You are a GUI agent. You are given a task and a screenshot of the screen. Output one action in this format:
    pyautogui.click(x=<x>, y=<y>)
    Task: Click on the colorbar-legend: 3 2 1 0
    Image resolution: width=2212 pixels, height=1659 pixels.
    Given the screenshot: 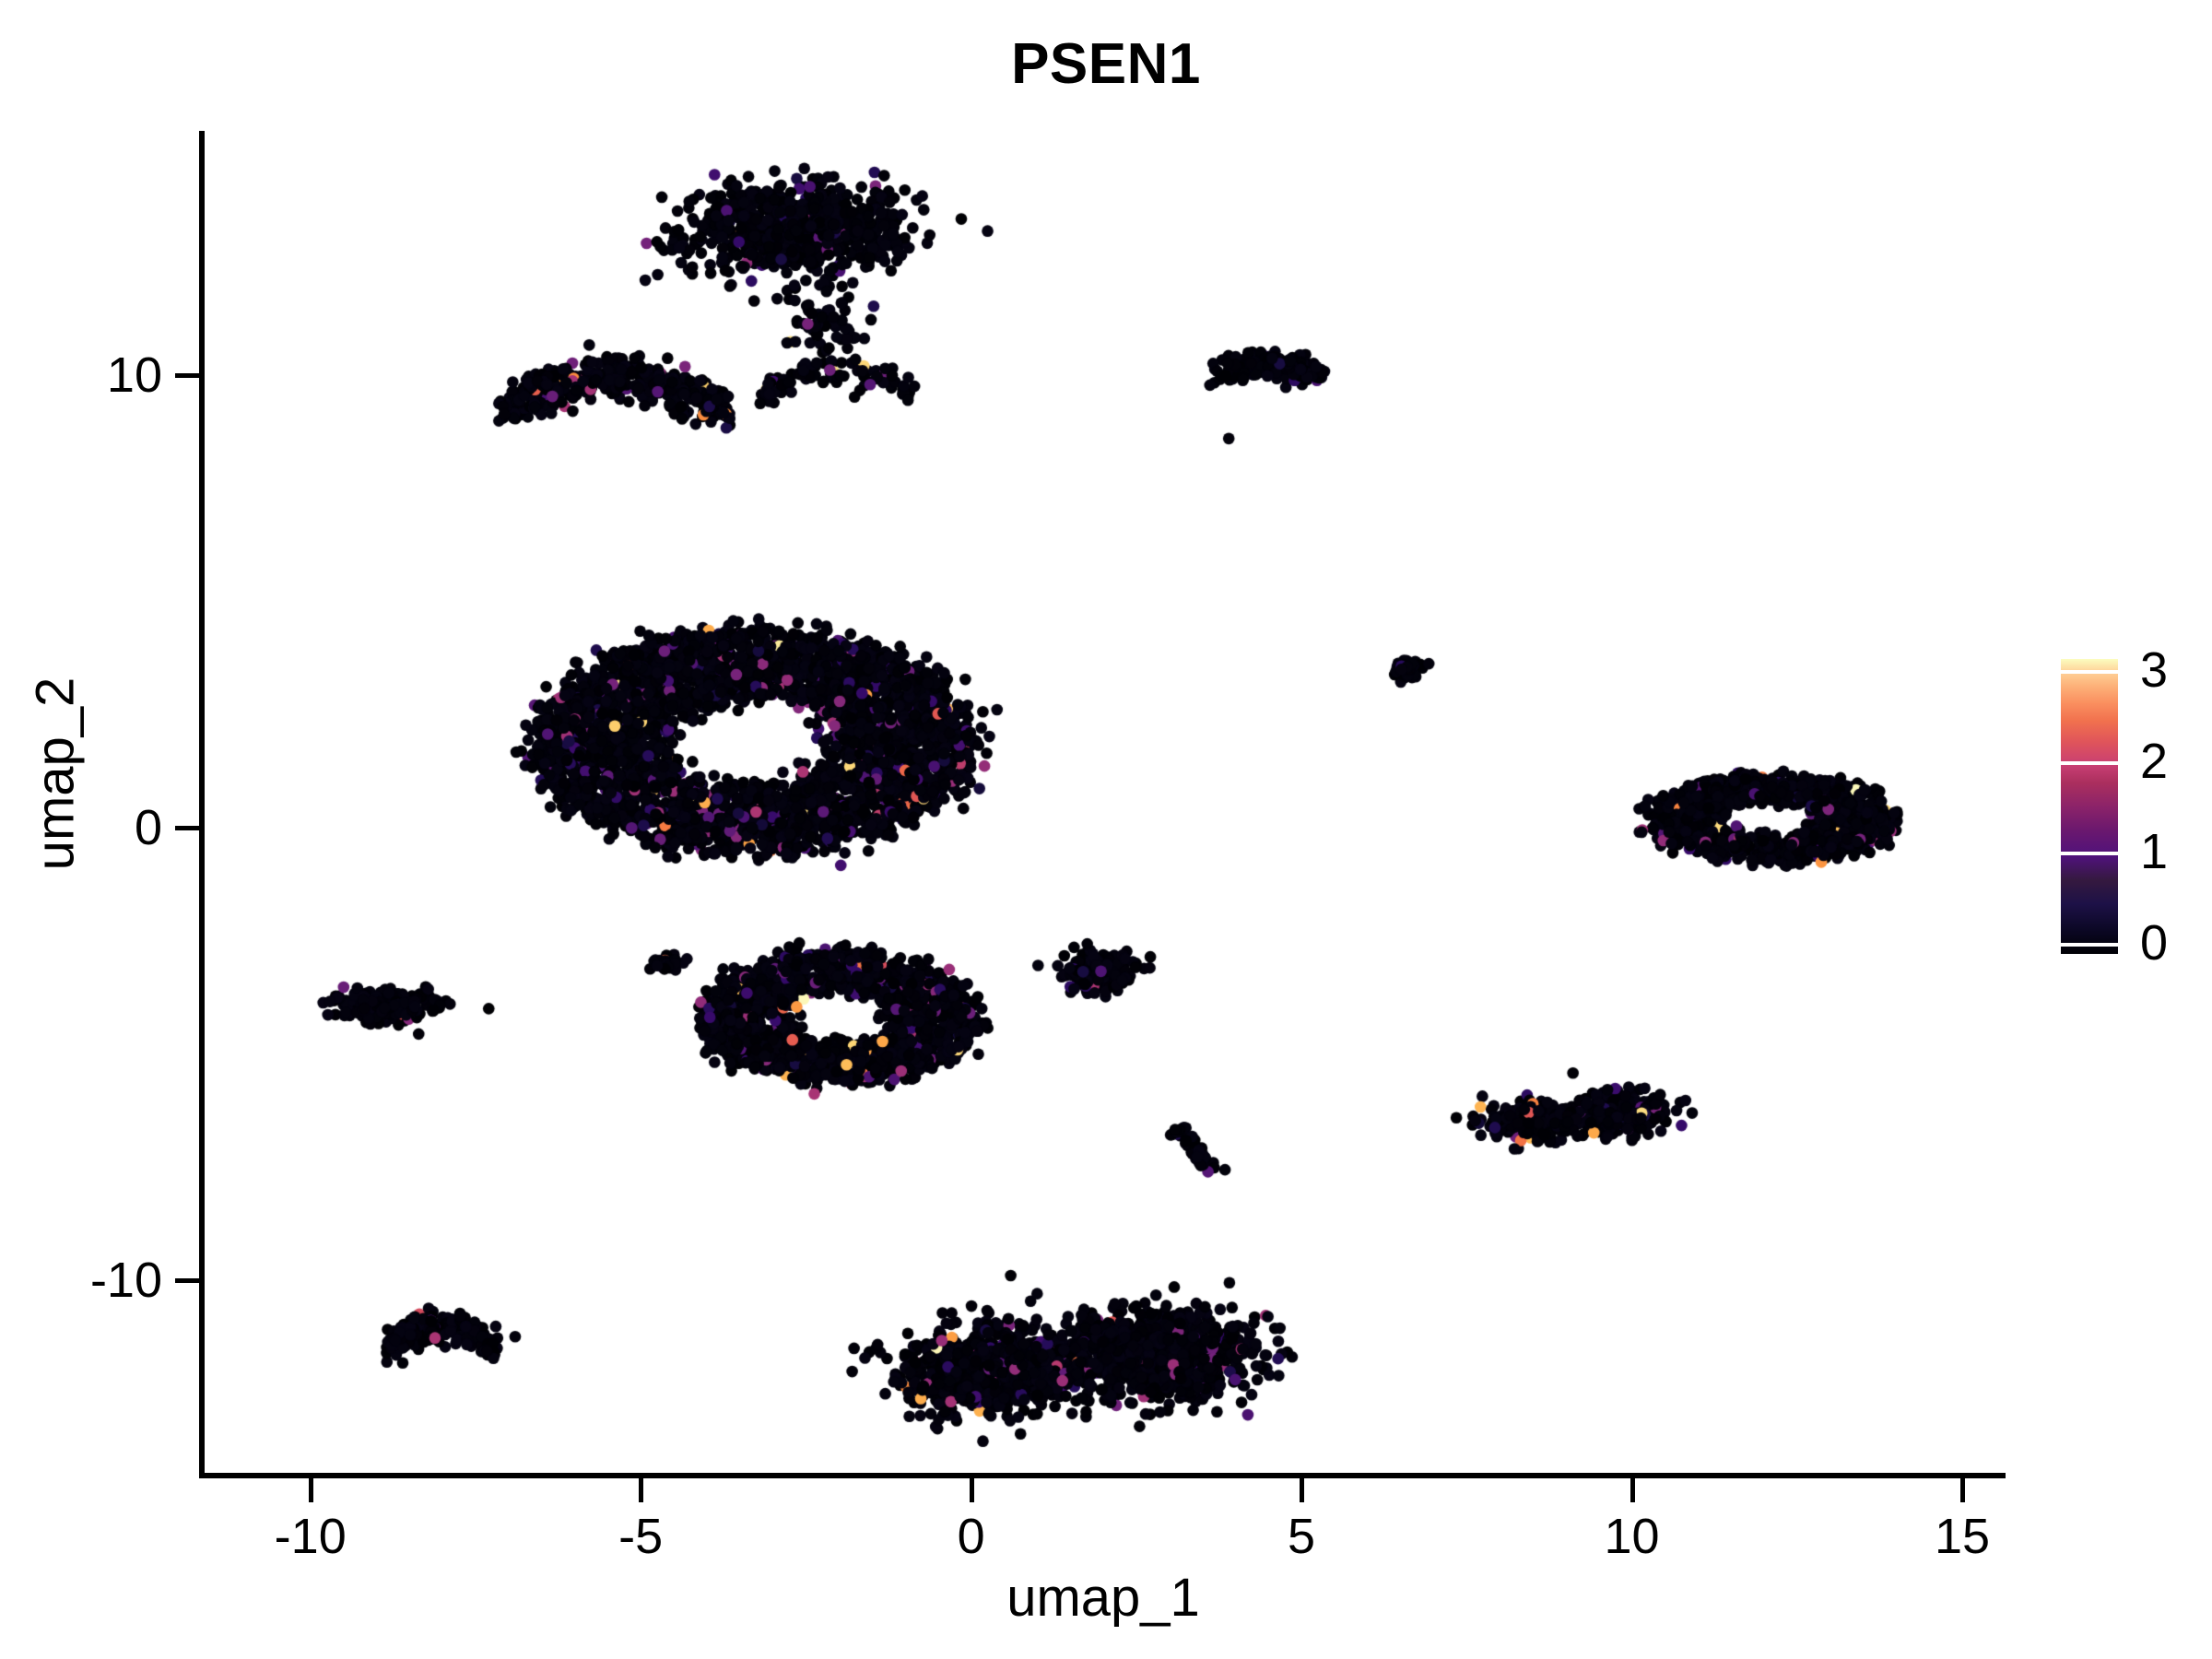 What is the action you would take?
    pyautogui.click(x=2134, y=806)
    